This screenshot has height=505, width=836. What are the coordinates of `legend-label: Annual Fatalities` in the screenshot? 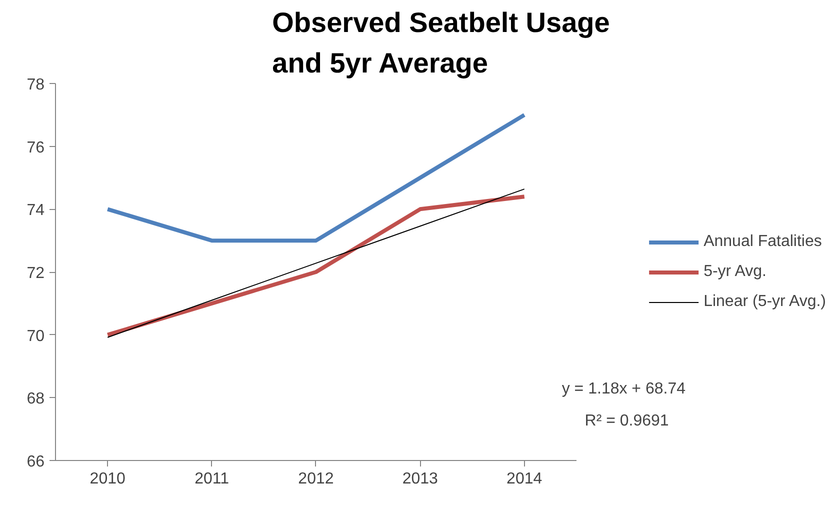 It's located at (763, 241).